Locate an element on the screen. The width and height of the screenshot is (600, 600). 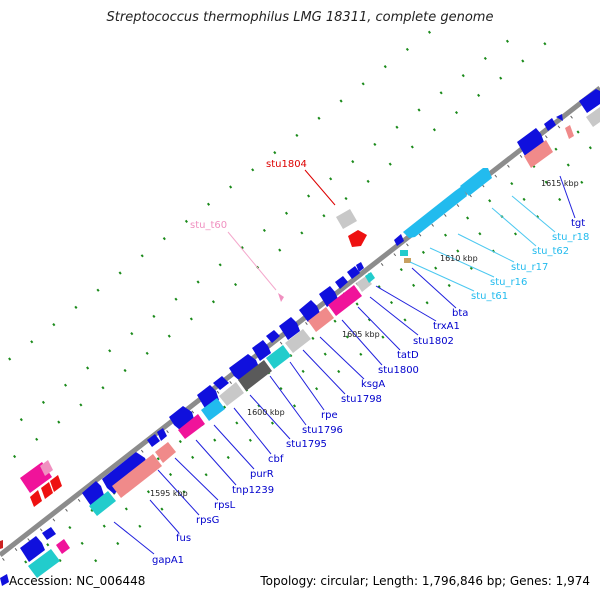
gene-label-rpsG: rpsG is located at coordinates (207, 520).